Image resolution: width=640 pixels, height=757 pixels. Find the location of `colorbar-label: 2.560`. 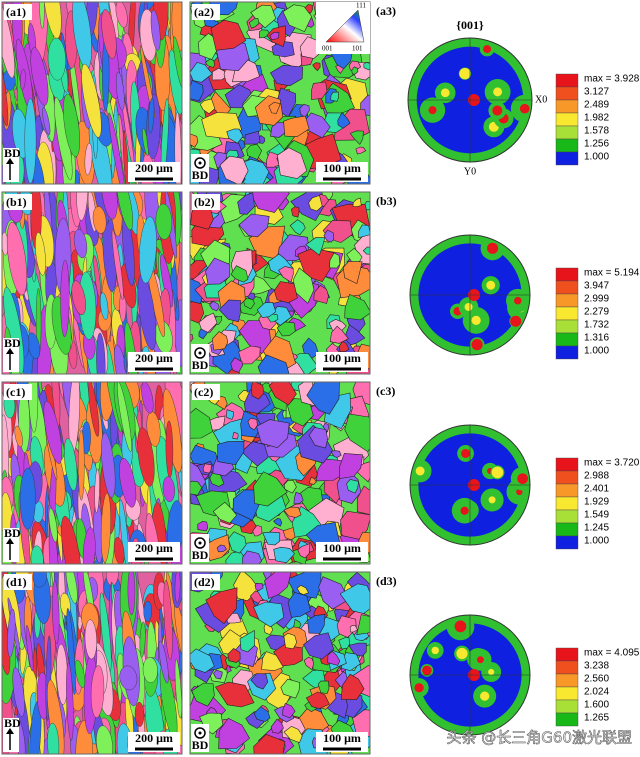

colorbar-label: 2.560 is located at coordinates (596, 679).